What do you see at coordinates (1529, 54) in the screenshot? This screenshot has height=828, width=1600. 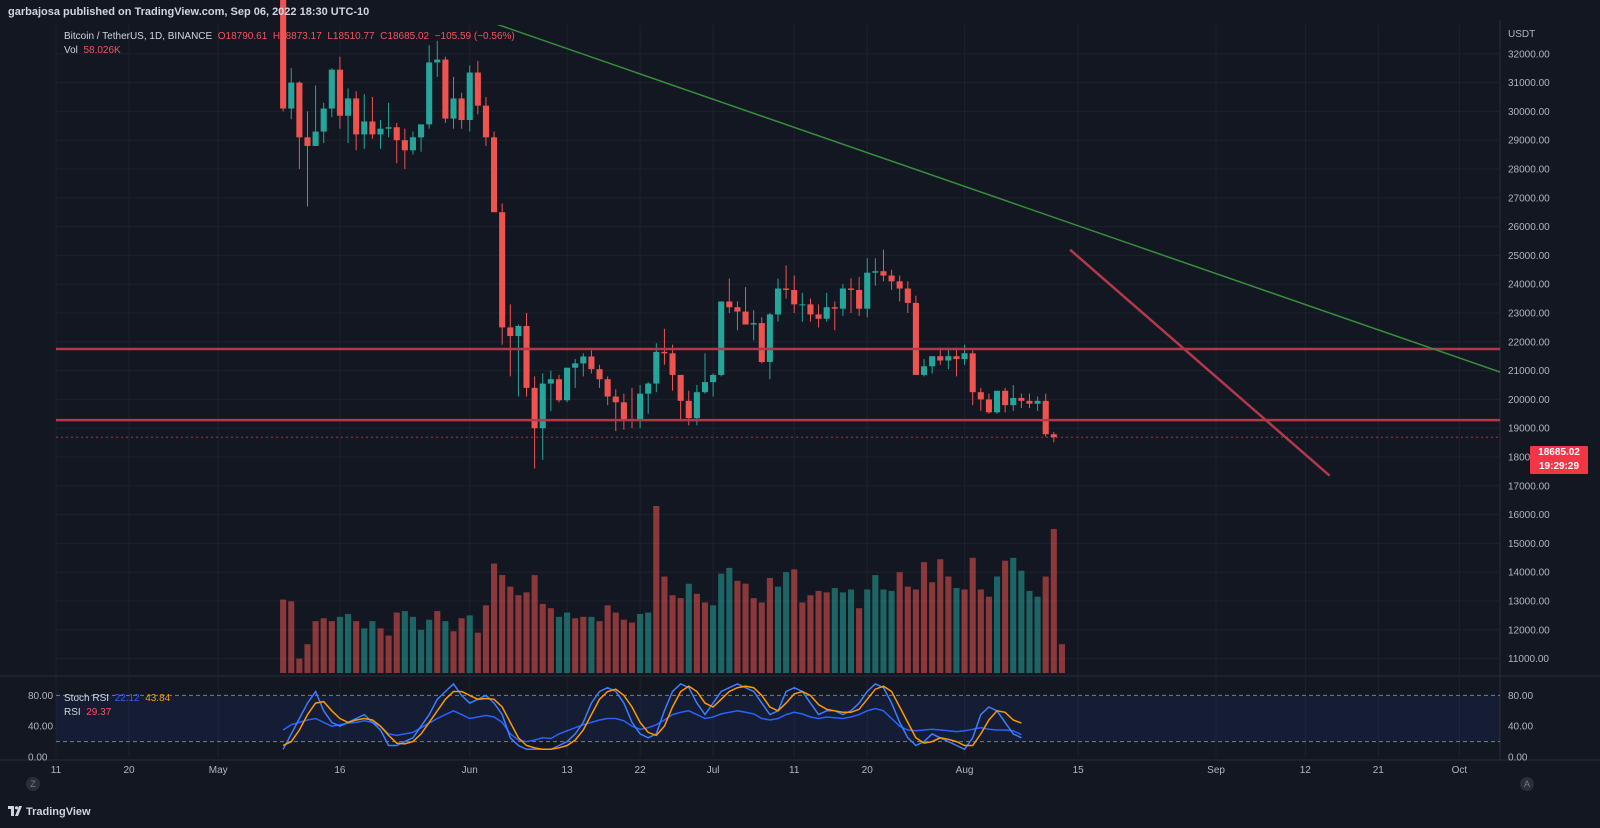 I see `price-tick-label: 32000.00` at bounding box center [1529, 54].